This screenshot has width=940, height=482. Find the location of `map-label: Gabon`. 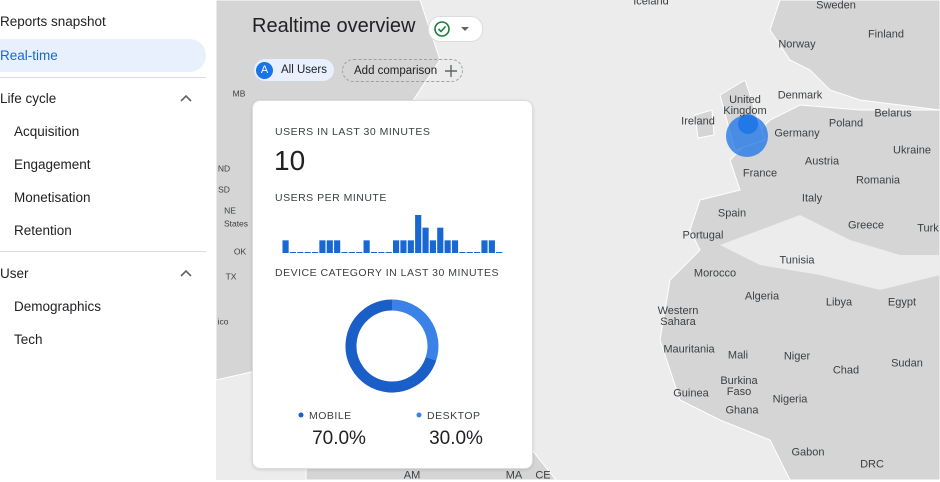

map-label: Gabon is located at coordinates (808, 452).